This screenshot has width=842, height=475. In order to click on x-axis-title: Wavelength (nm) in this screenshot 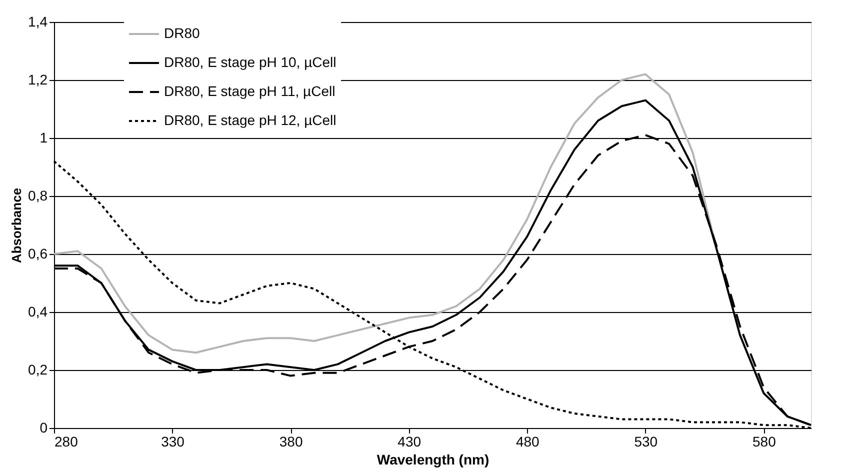, I will do `click(433, 460)`.